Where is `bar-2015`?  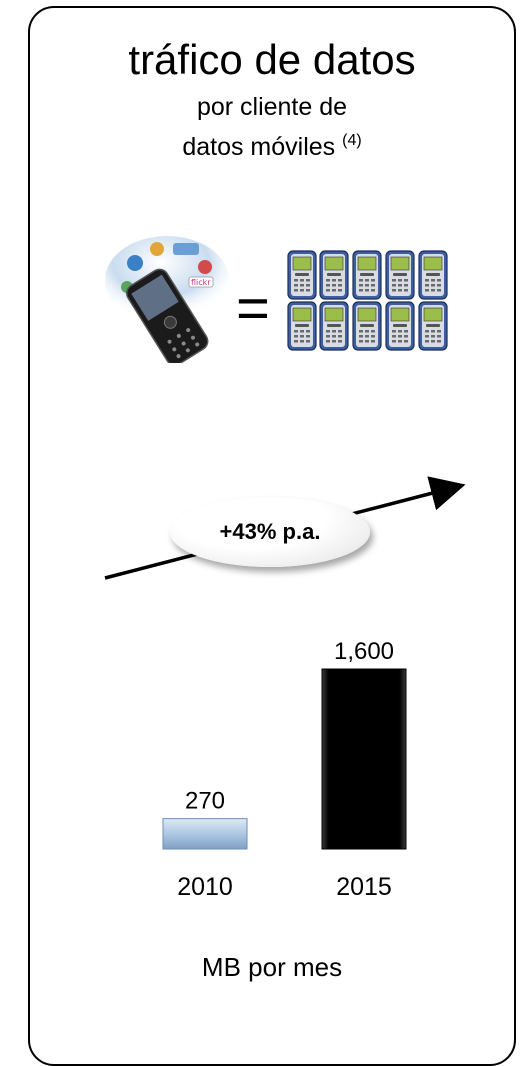 bar-2015 is located at coordinates (364, 759).